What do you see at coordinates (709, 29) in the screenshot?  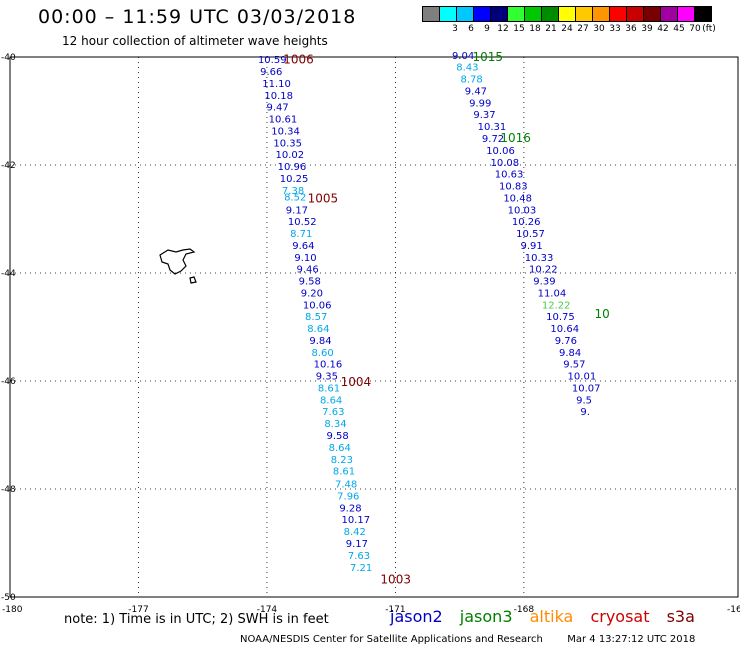 I see `legend-unit: (ft)` at bounding box center [709, 29].